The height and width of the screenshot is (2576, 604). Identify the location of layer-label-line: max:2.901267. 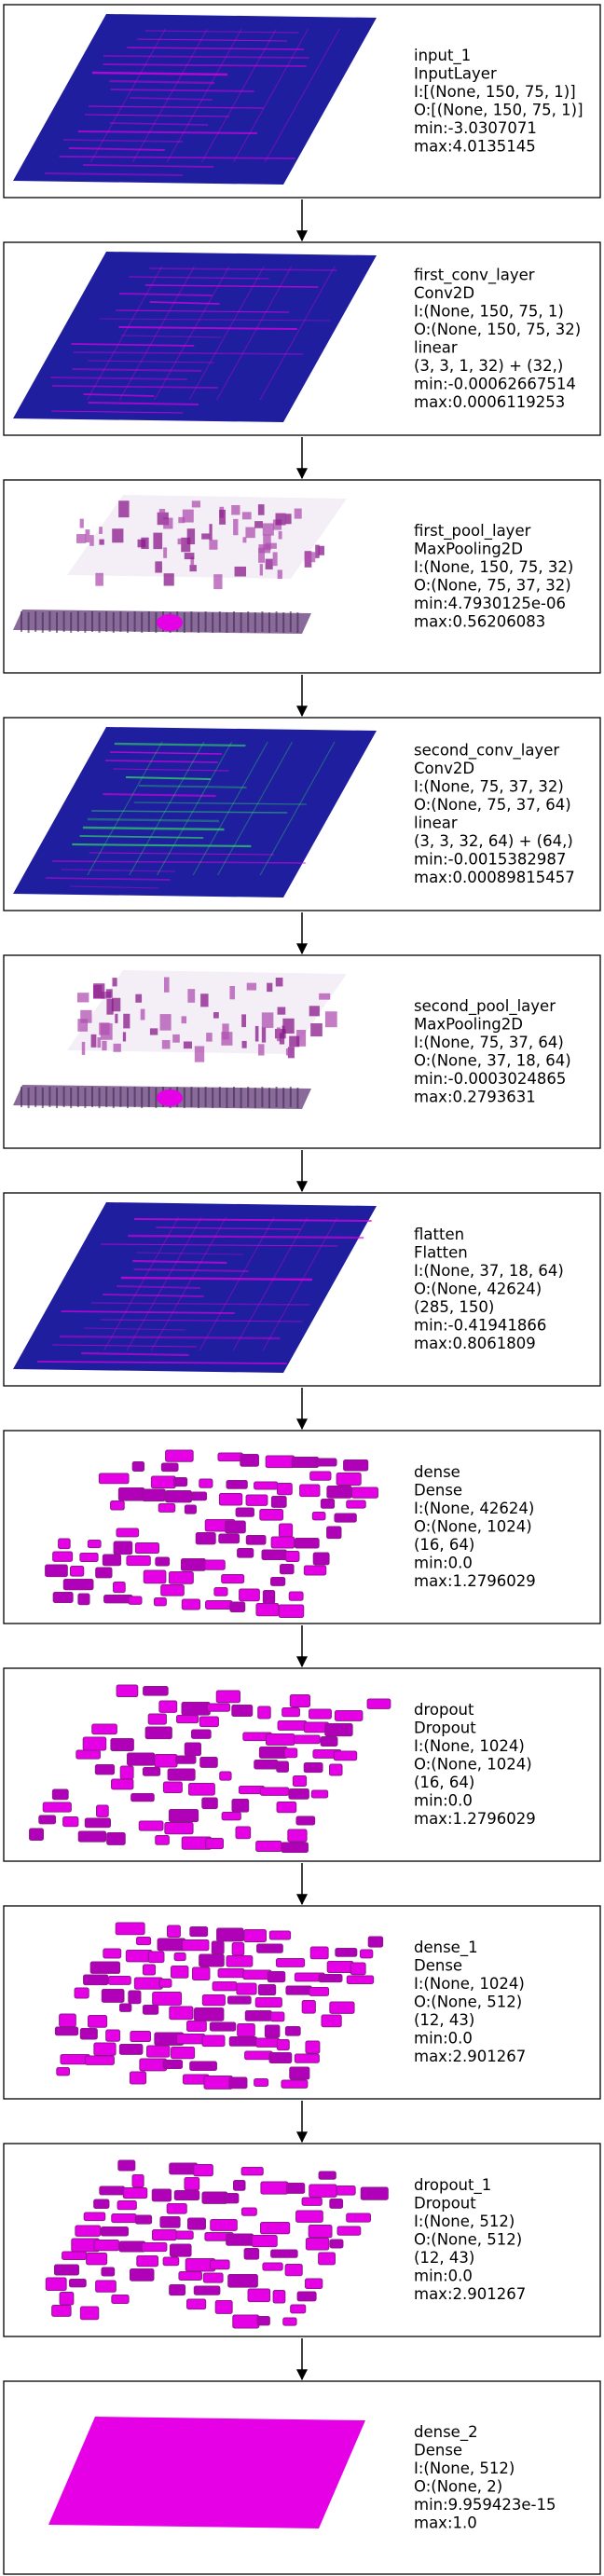
(470, 2056).